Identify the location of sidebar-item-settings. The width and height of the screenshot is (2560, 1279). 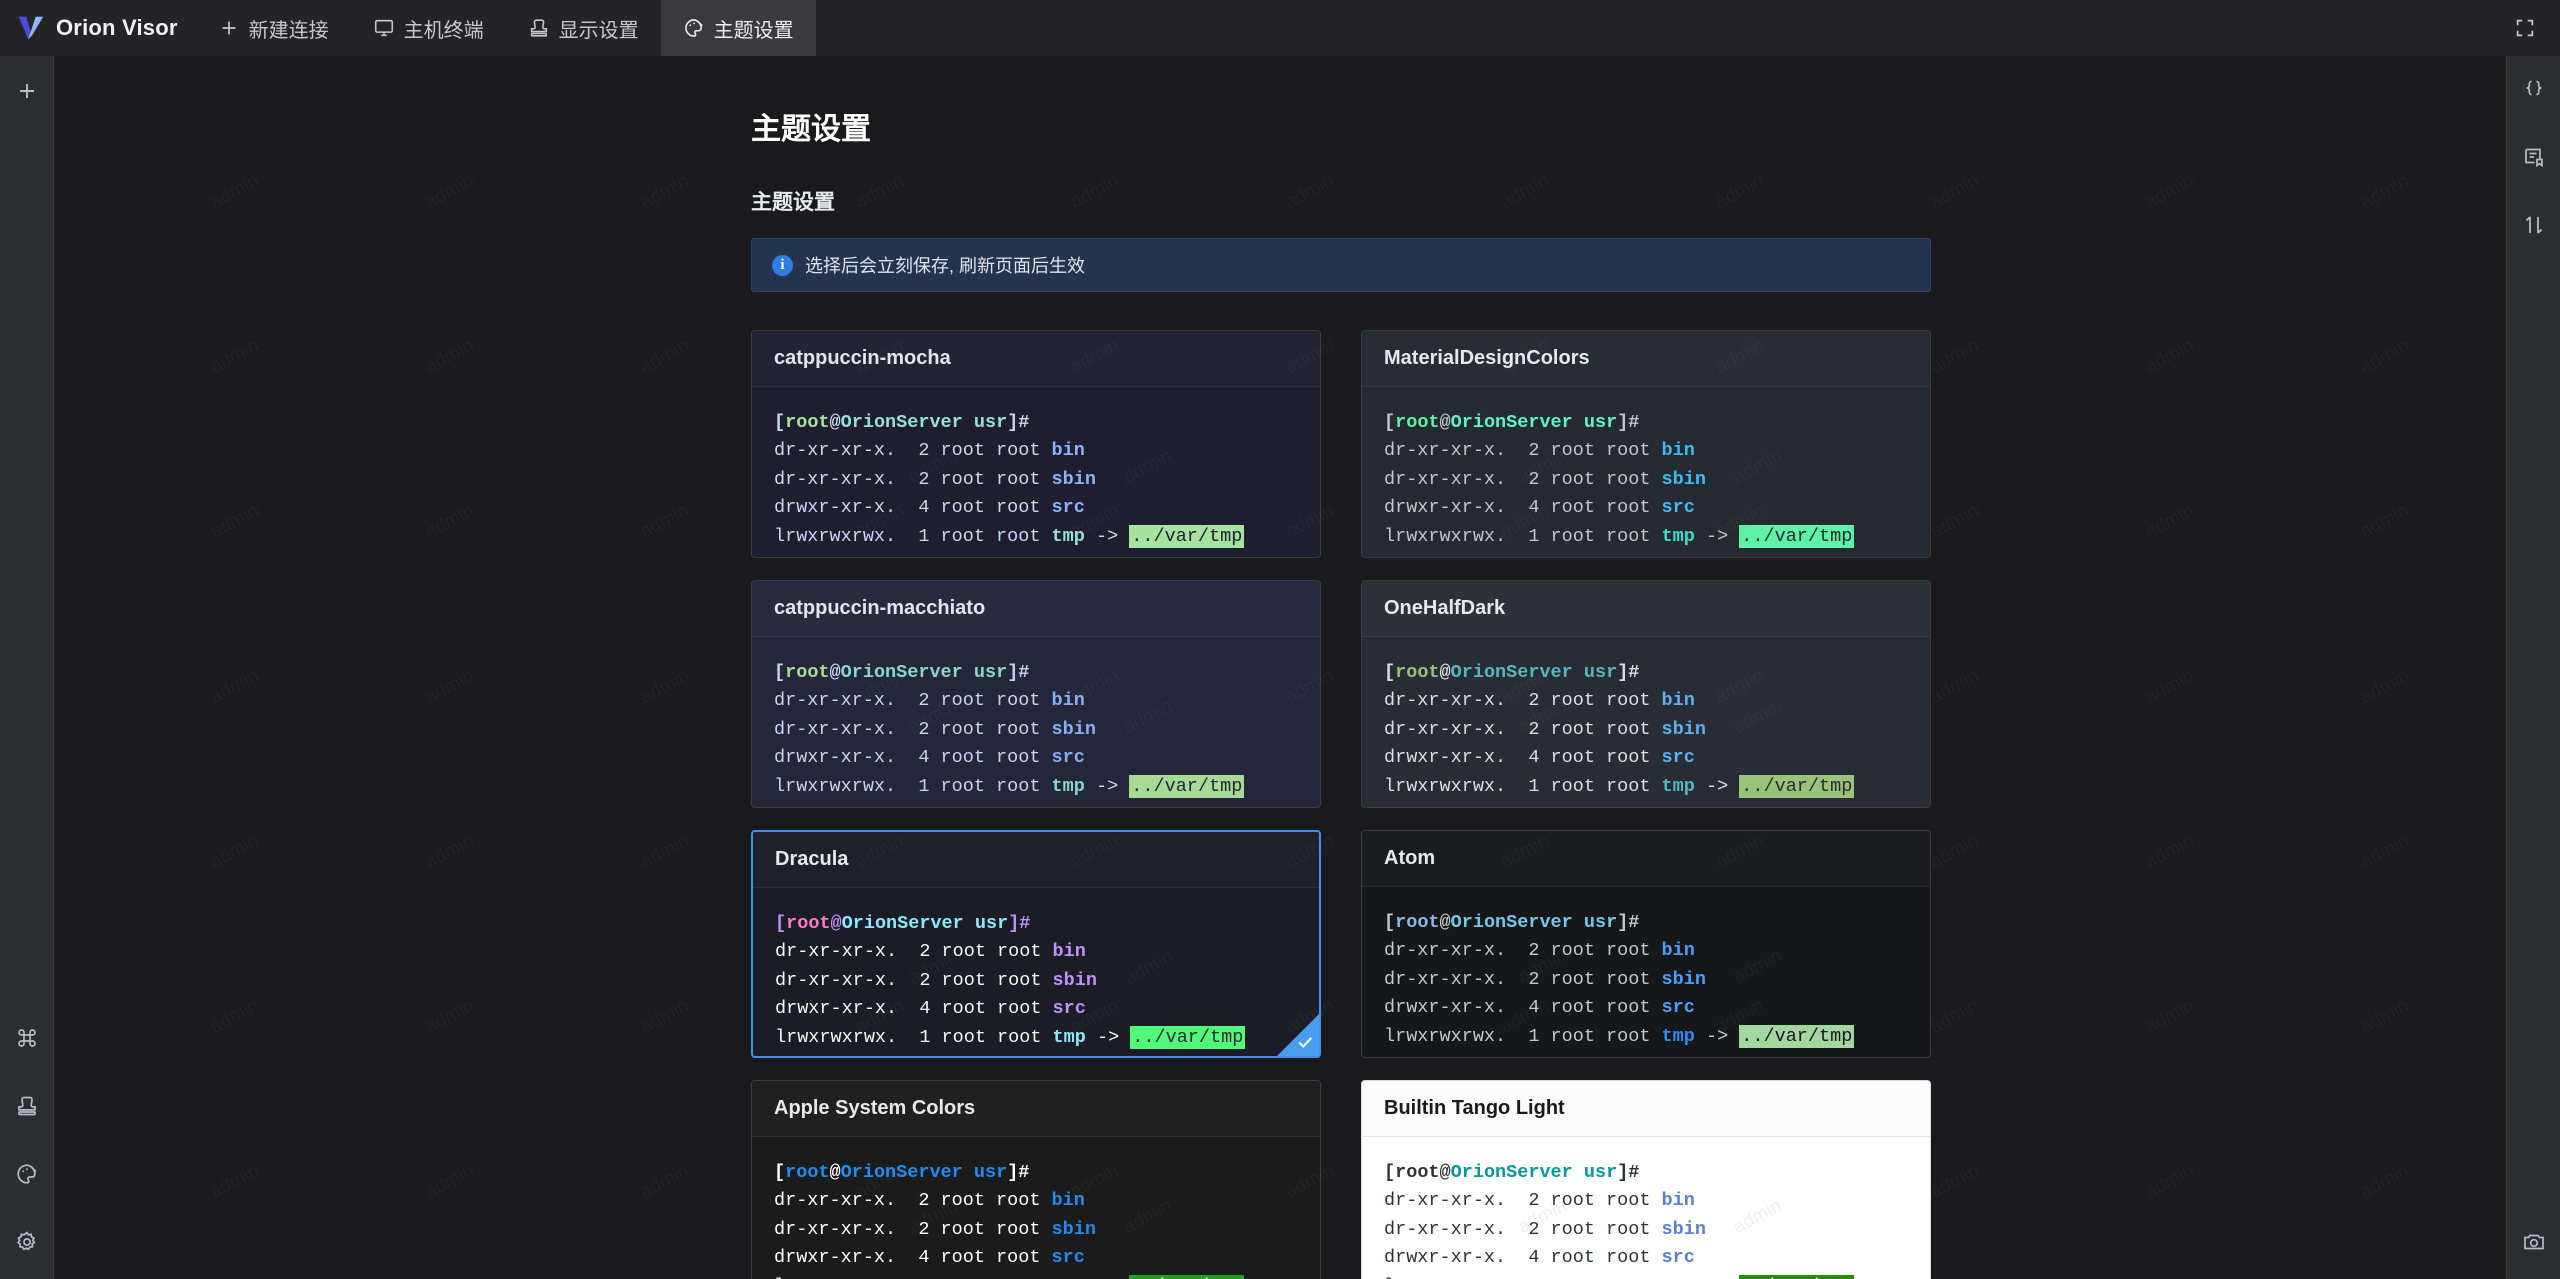
(27, 1242).